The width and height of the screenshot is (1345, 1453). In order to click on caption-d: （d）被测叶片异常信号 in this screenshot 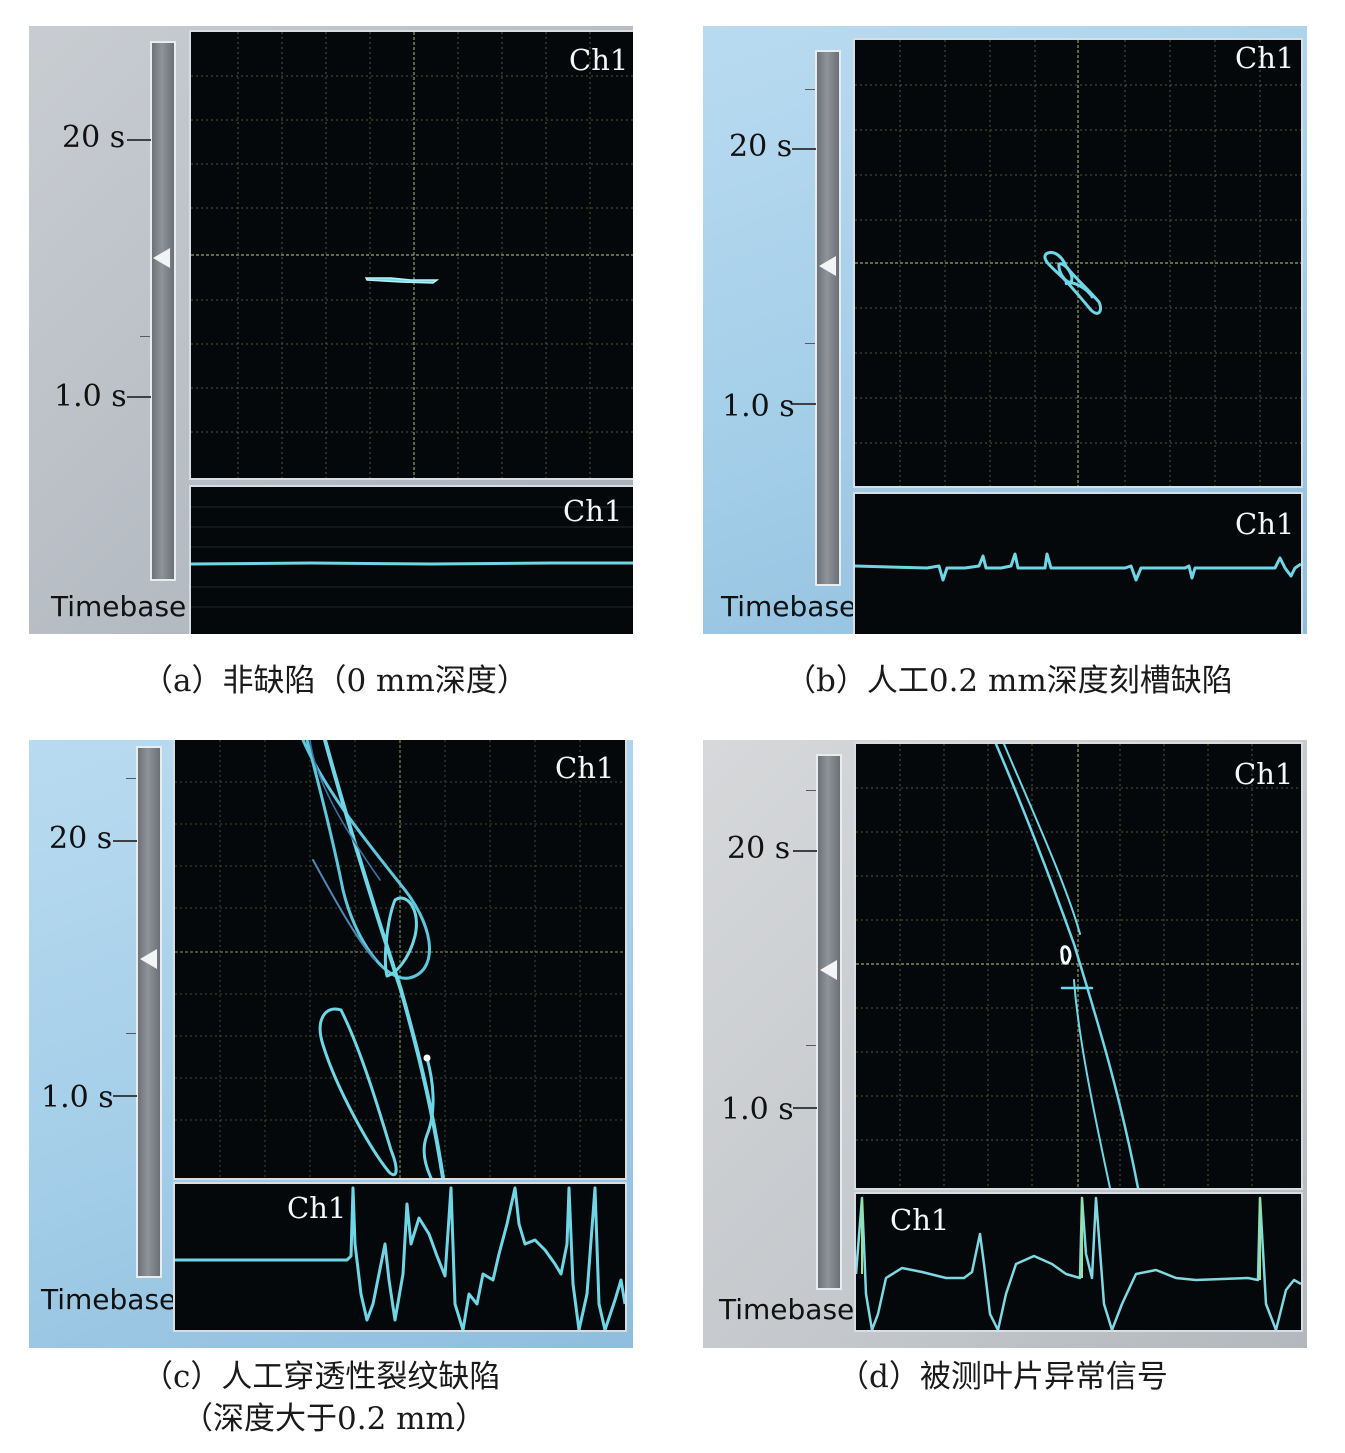, I will do `click(1003, 1377)`.